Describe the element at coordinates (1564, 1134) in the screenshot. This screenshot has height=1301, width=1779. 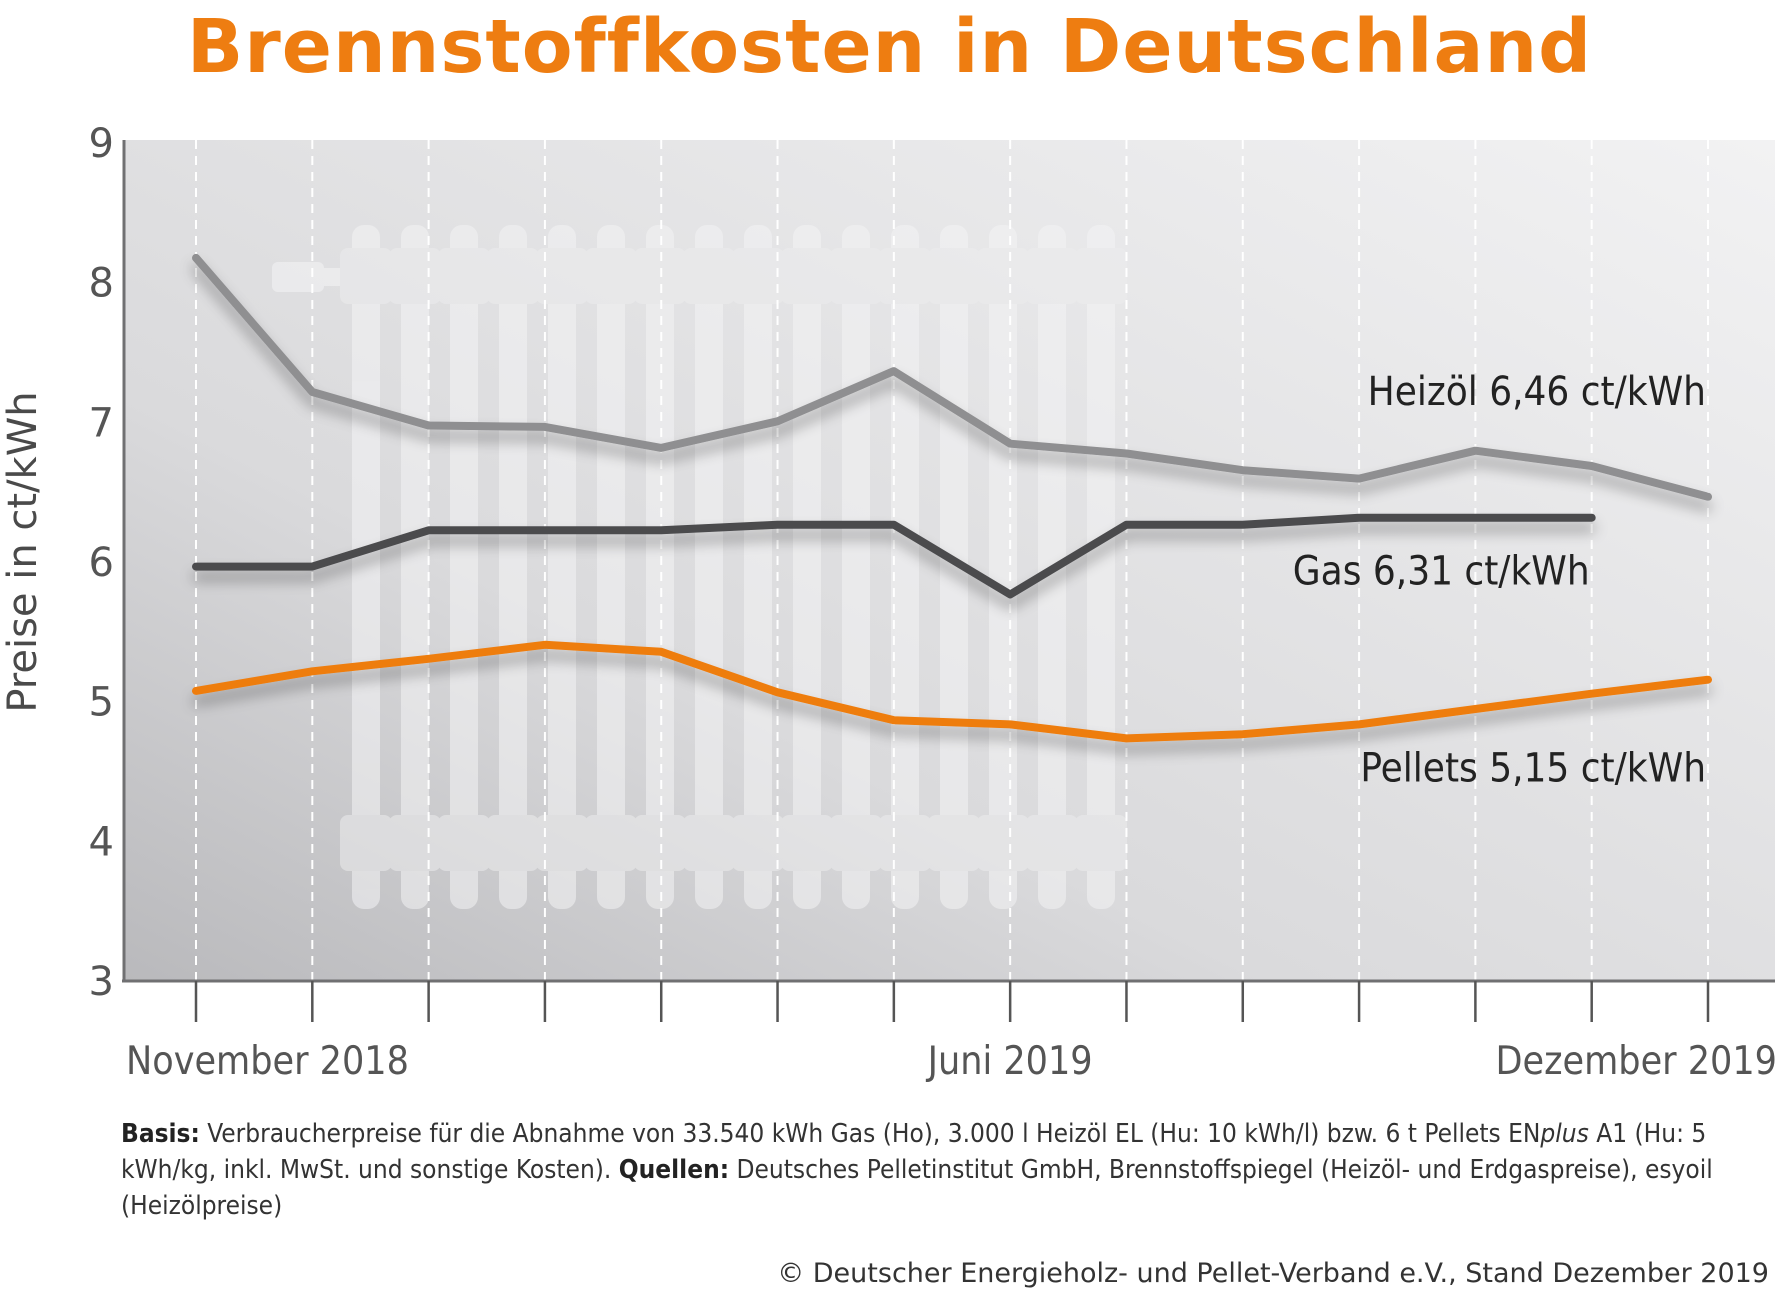
I see `basis-italic: plus` at that location.